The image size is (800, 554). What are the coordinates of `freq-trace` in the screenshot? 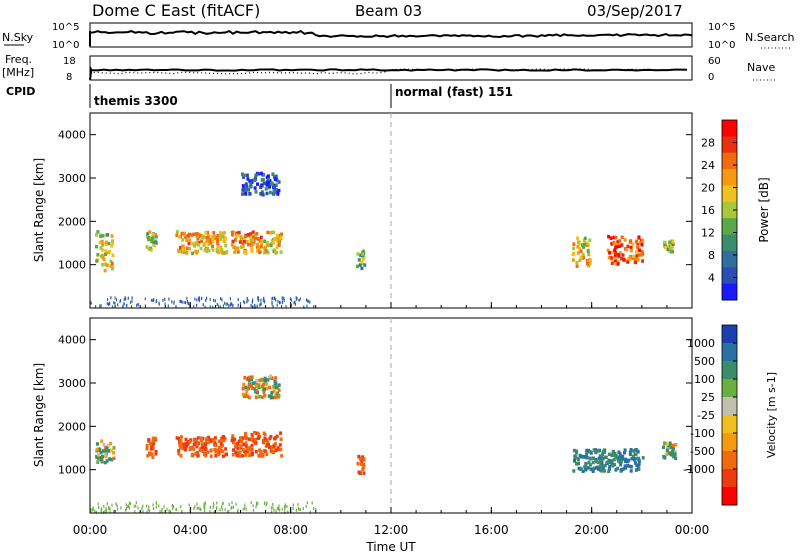 It's located at (388, 73).